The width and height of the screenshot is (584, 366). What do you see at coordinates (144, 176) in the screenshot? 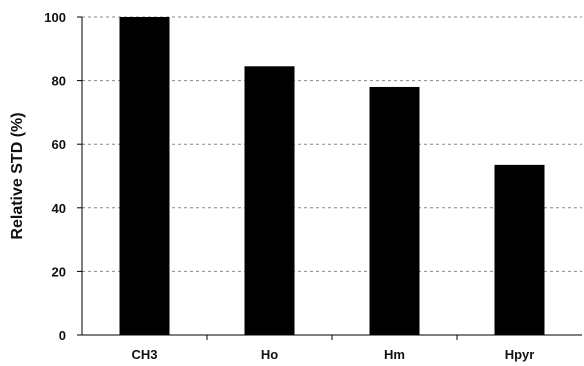
I see `bar-ch3` at bounding box center [144, 176].